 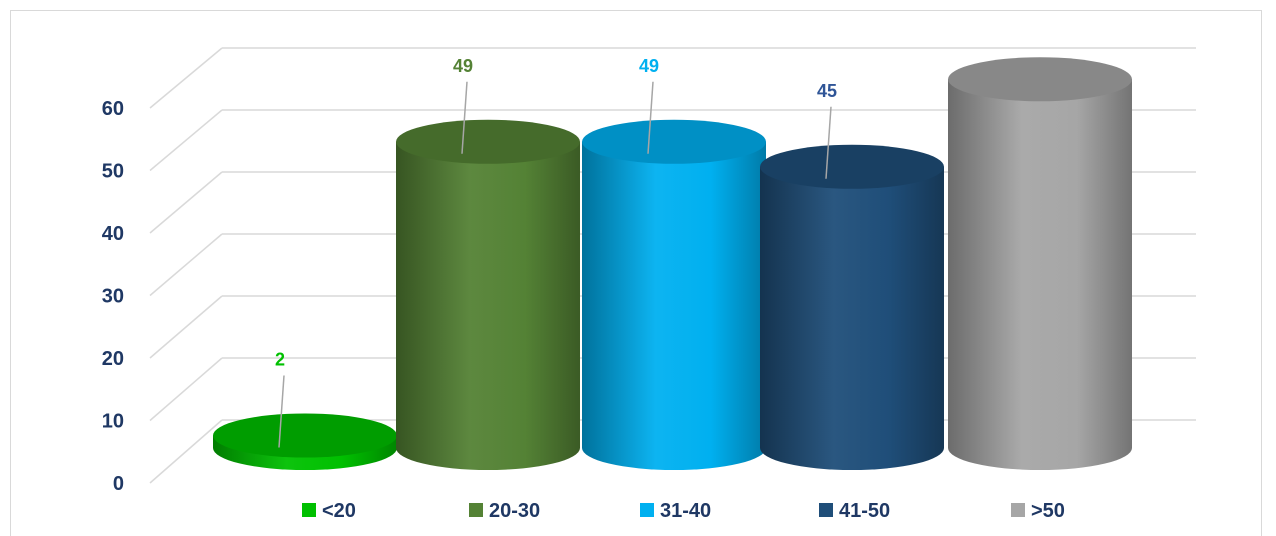 I want to click on y-tick-label: 20, so click(x=113, y=359).